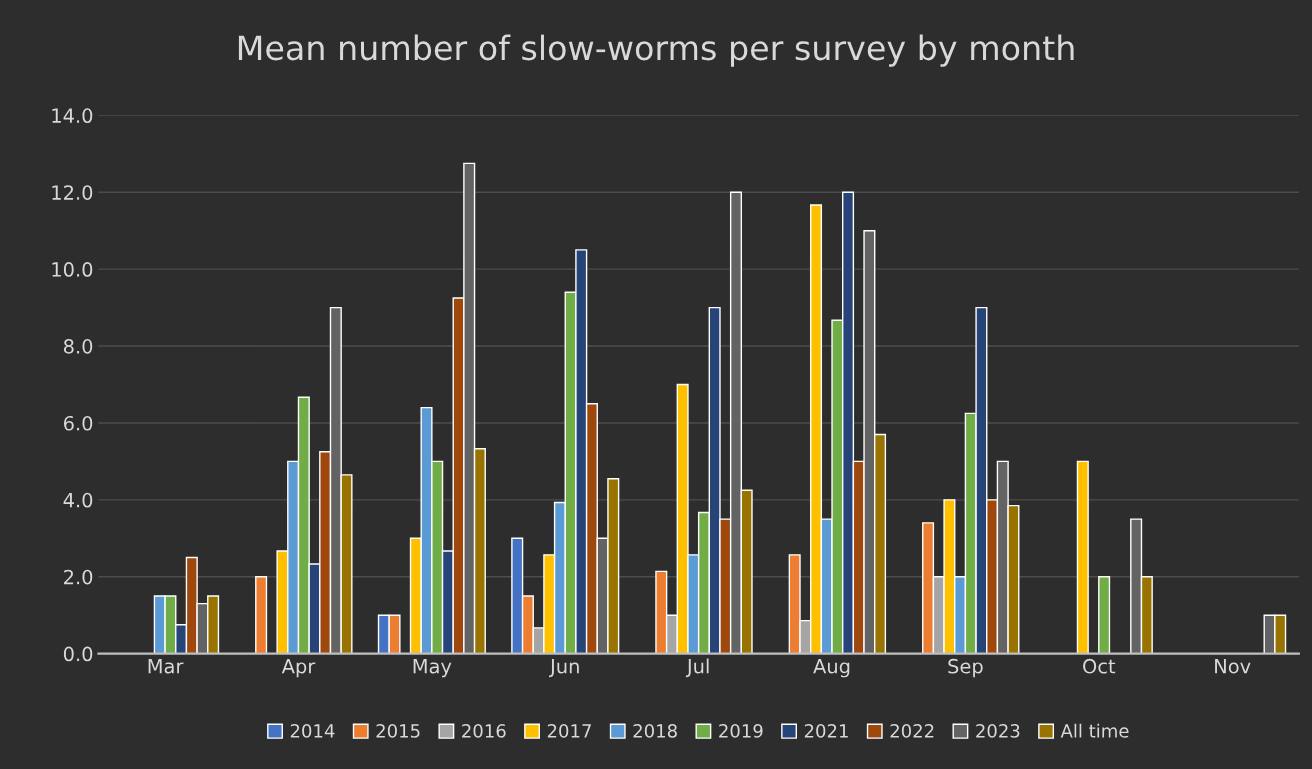 This screenshot has width=1312, height=769. What do you see at coordinates (998, 731) in the screenshot?
I see `legend-label: 2023` at bounding box center [998, 731].